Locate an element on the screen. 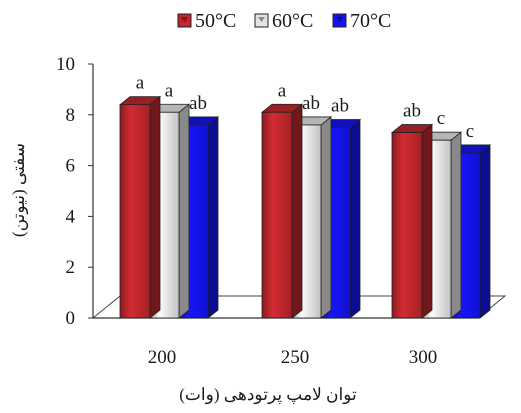  chart-legend: 50°C 60°C 70°C is located at coordinates (284, 21).